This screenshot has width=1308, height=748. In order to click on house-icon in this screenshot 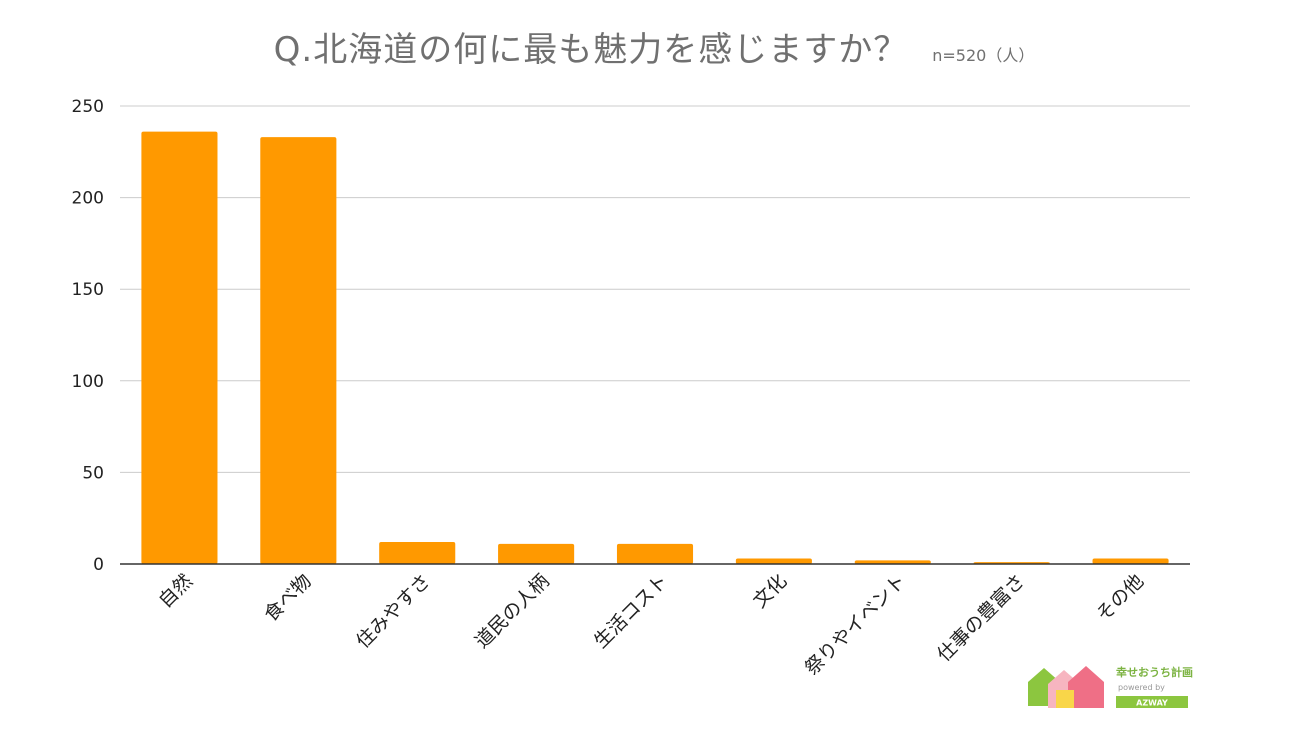, I will do `click(1086, 687)`.